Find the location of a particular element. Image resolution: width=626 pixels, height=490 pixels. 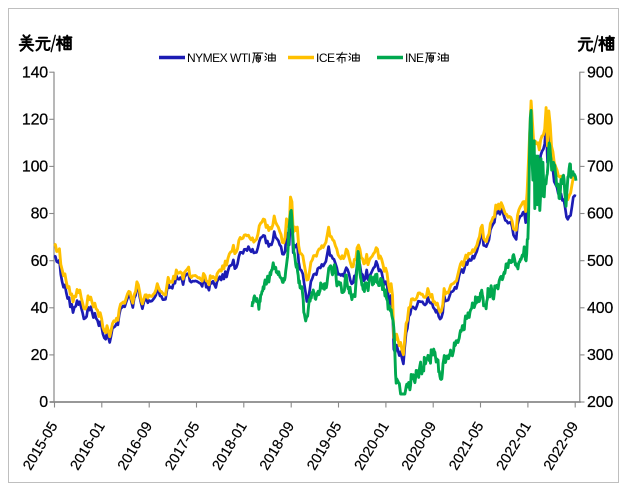

svg-text: 300 is located at coordinates (600, 355).